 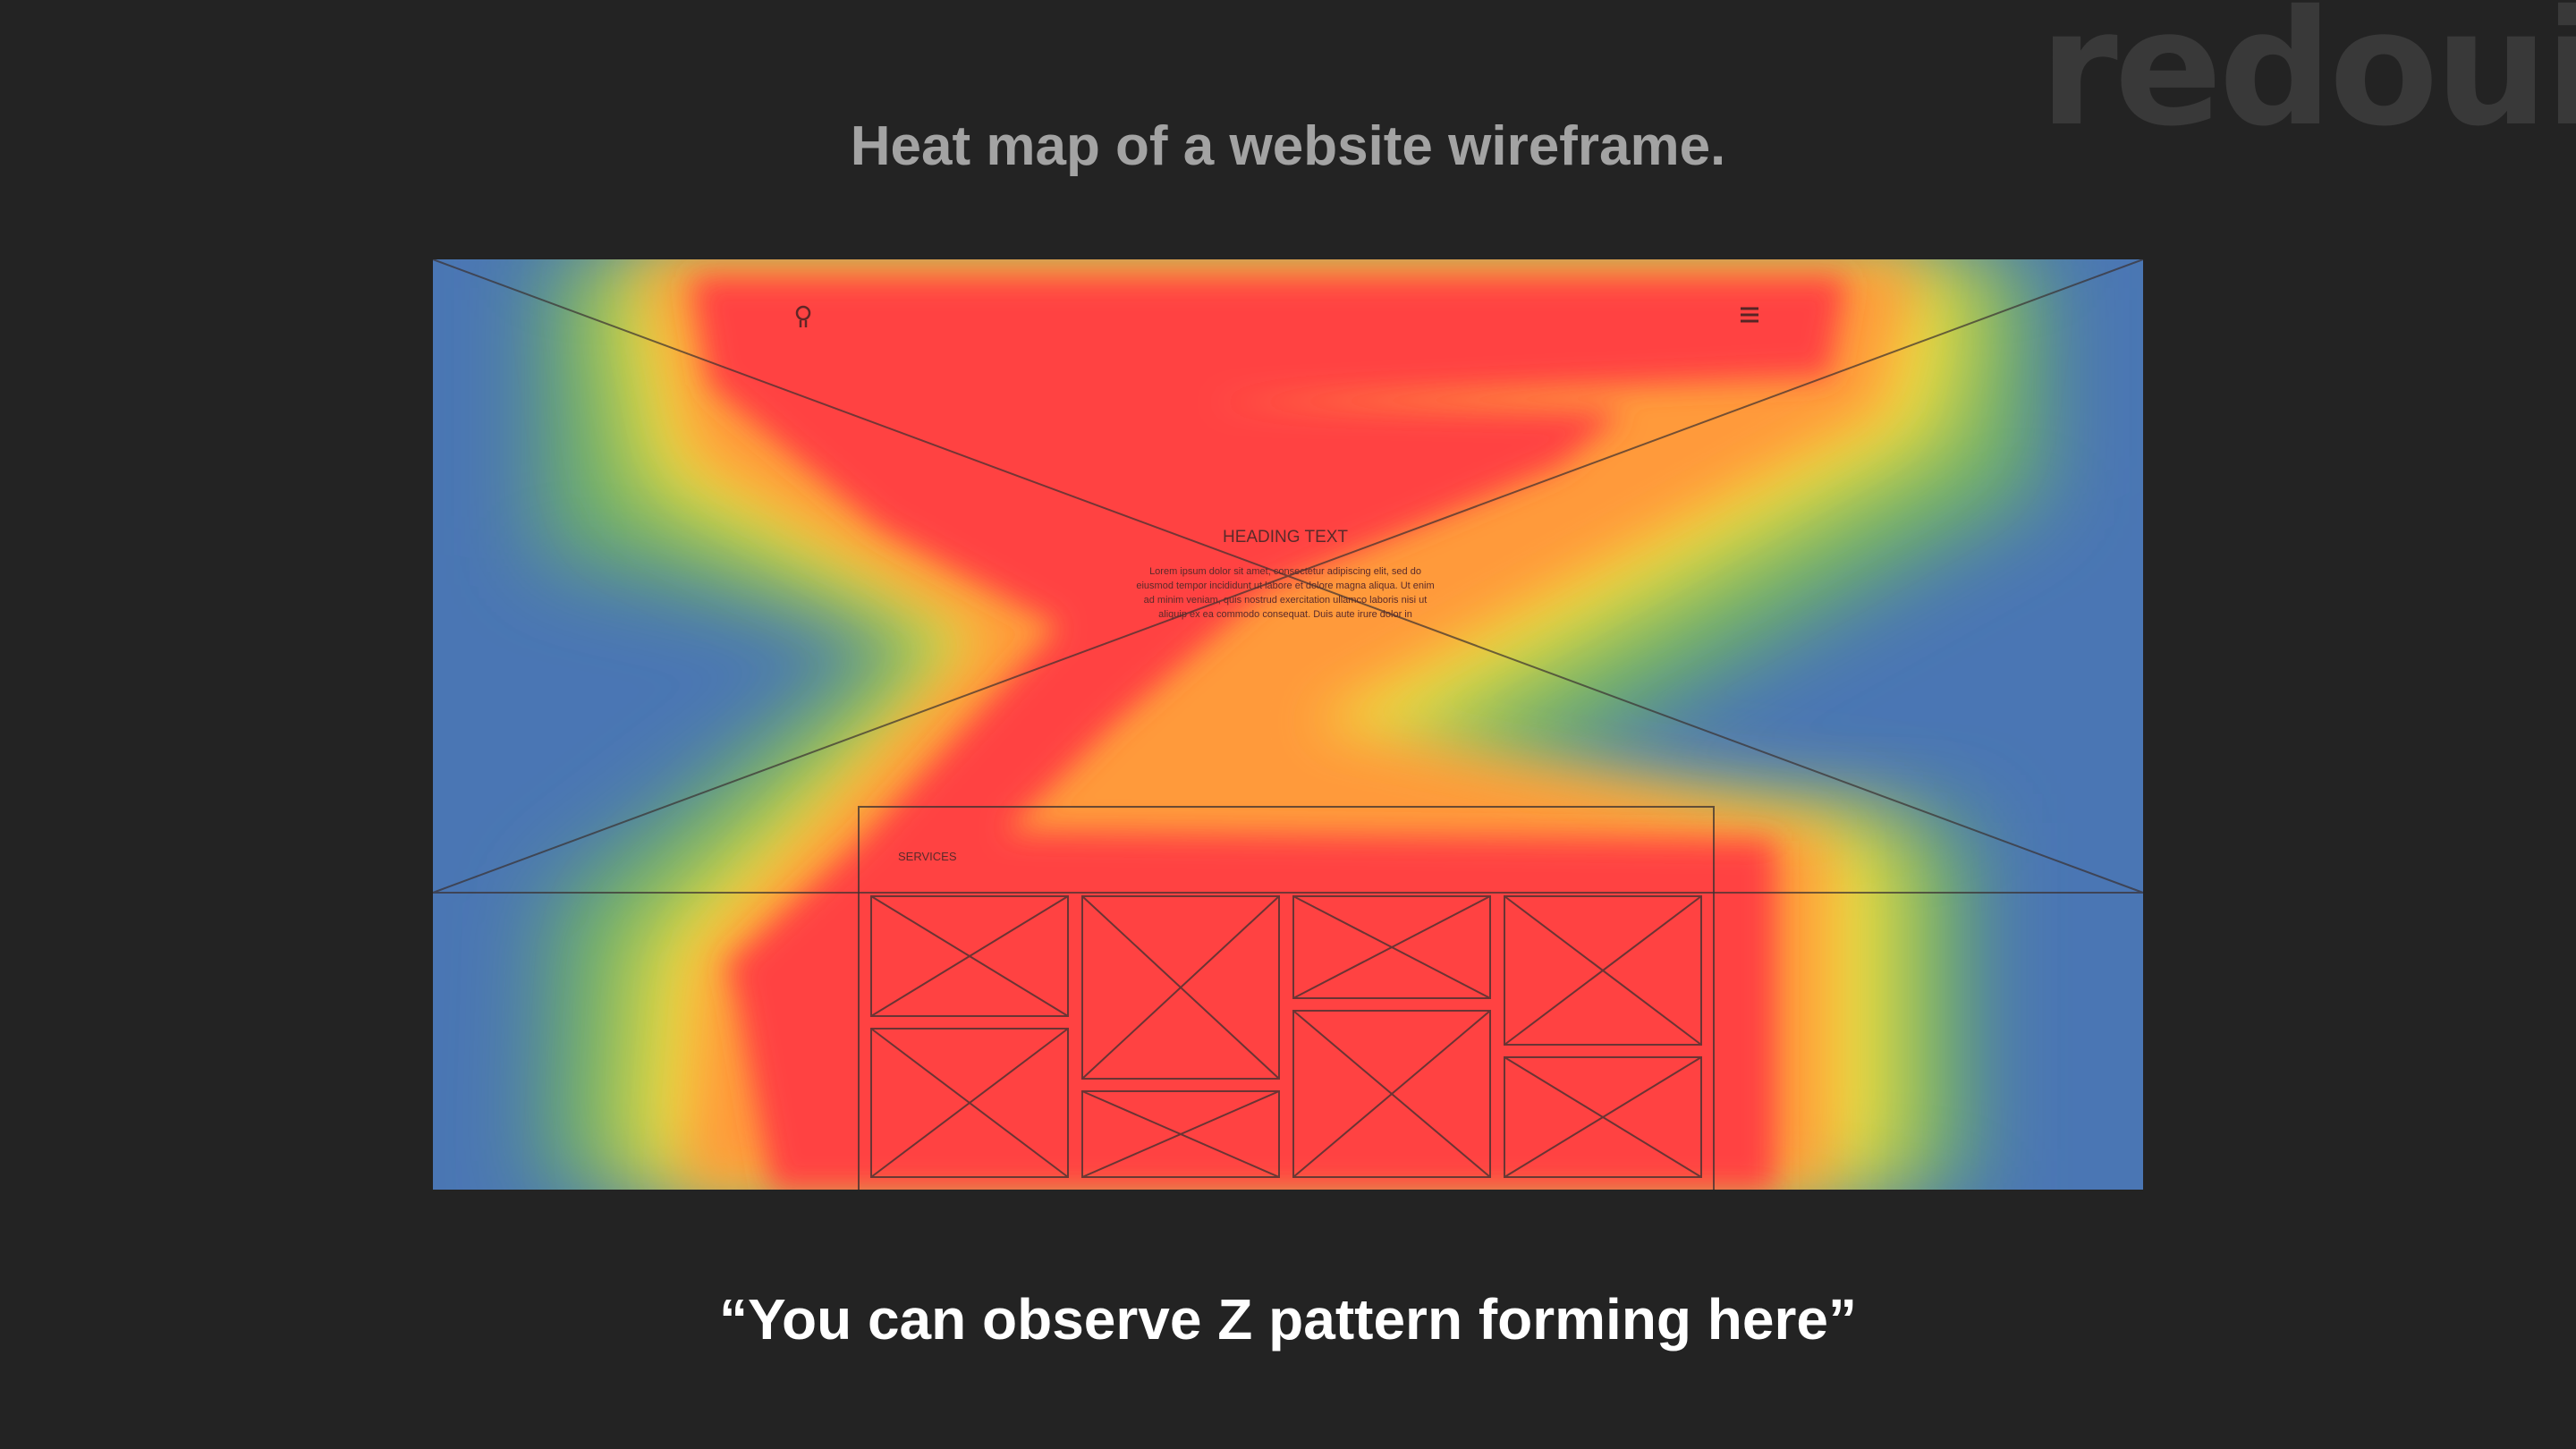 I want to click on wireframe-services-section, so click(x=1286, y=998).